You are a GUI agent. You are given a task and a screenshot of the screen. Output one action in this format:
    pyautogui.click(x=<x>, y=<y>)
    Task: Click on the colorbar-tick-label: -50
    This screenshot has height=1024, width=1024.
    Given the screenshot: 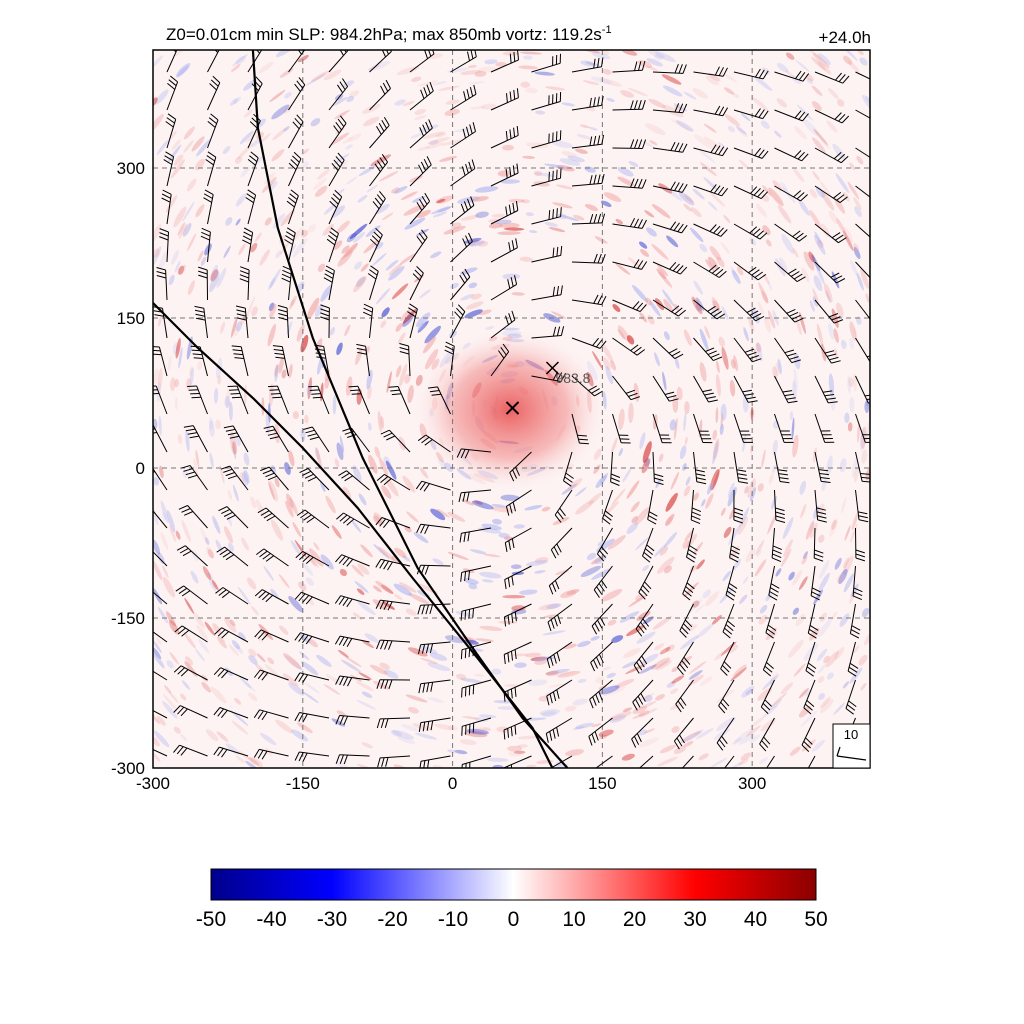 What is the action you would take?
    pyautogui.click(x=211, y=919)
    